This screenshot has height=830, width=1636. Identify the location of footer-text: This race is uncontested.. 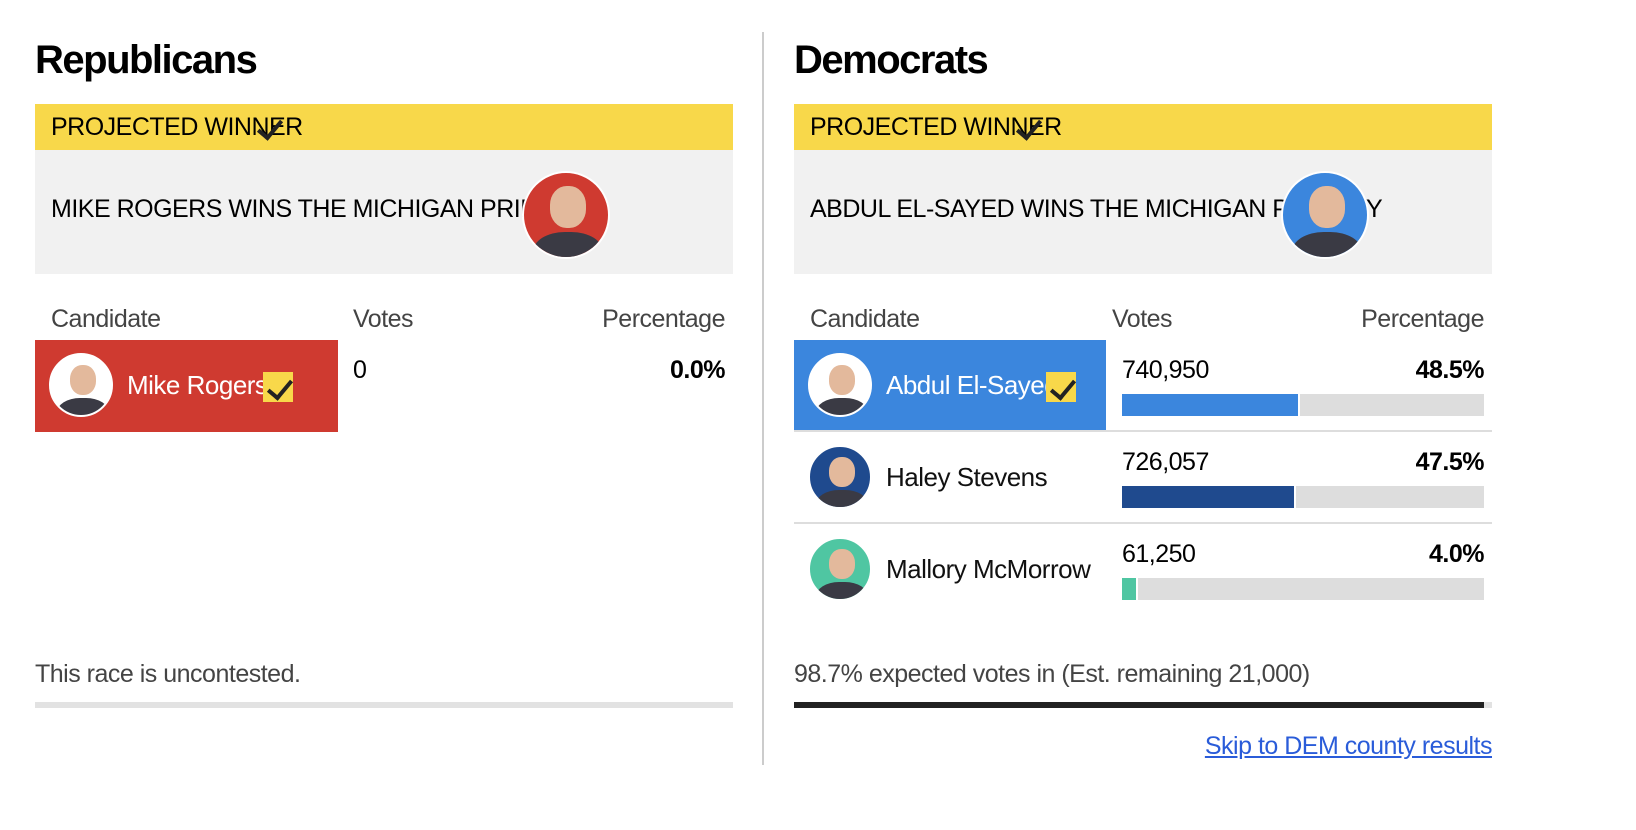
(168, 674).